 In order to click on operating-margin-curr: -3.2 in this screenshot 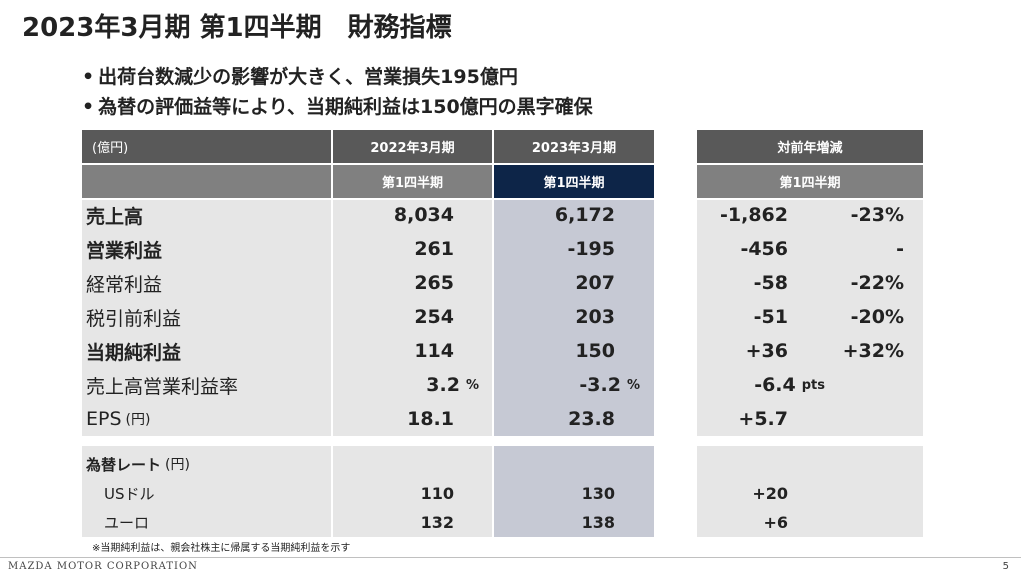, I will do `click(600, 385)`.